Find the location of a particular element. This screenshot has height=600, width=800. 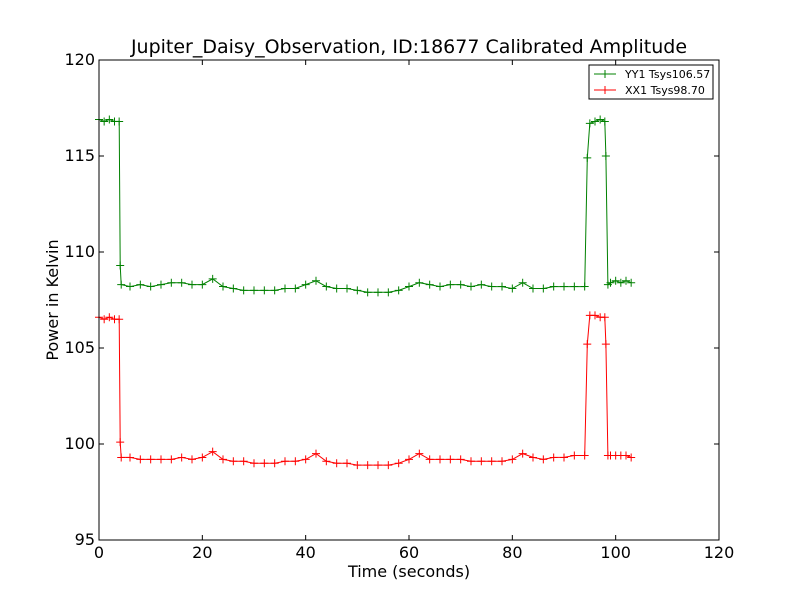

x-tick-label: 20 is located at coordinates (202, 552).